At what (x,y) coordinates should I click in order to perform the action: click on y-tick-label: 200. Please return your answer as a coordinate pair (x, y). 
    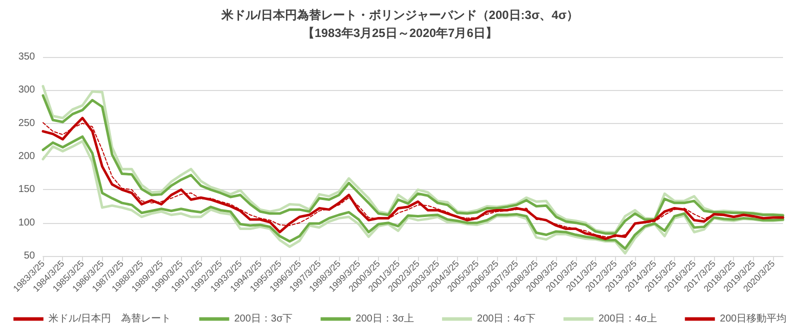
    Looking at the image, I should click on (27, 156).